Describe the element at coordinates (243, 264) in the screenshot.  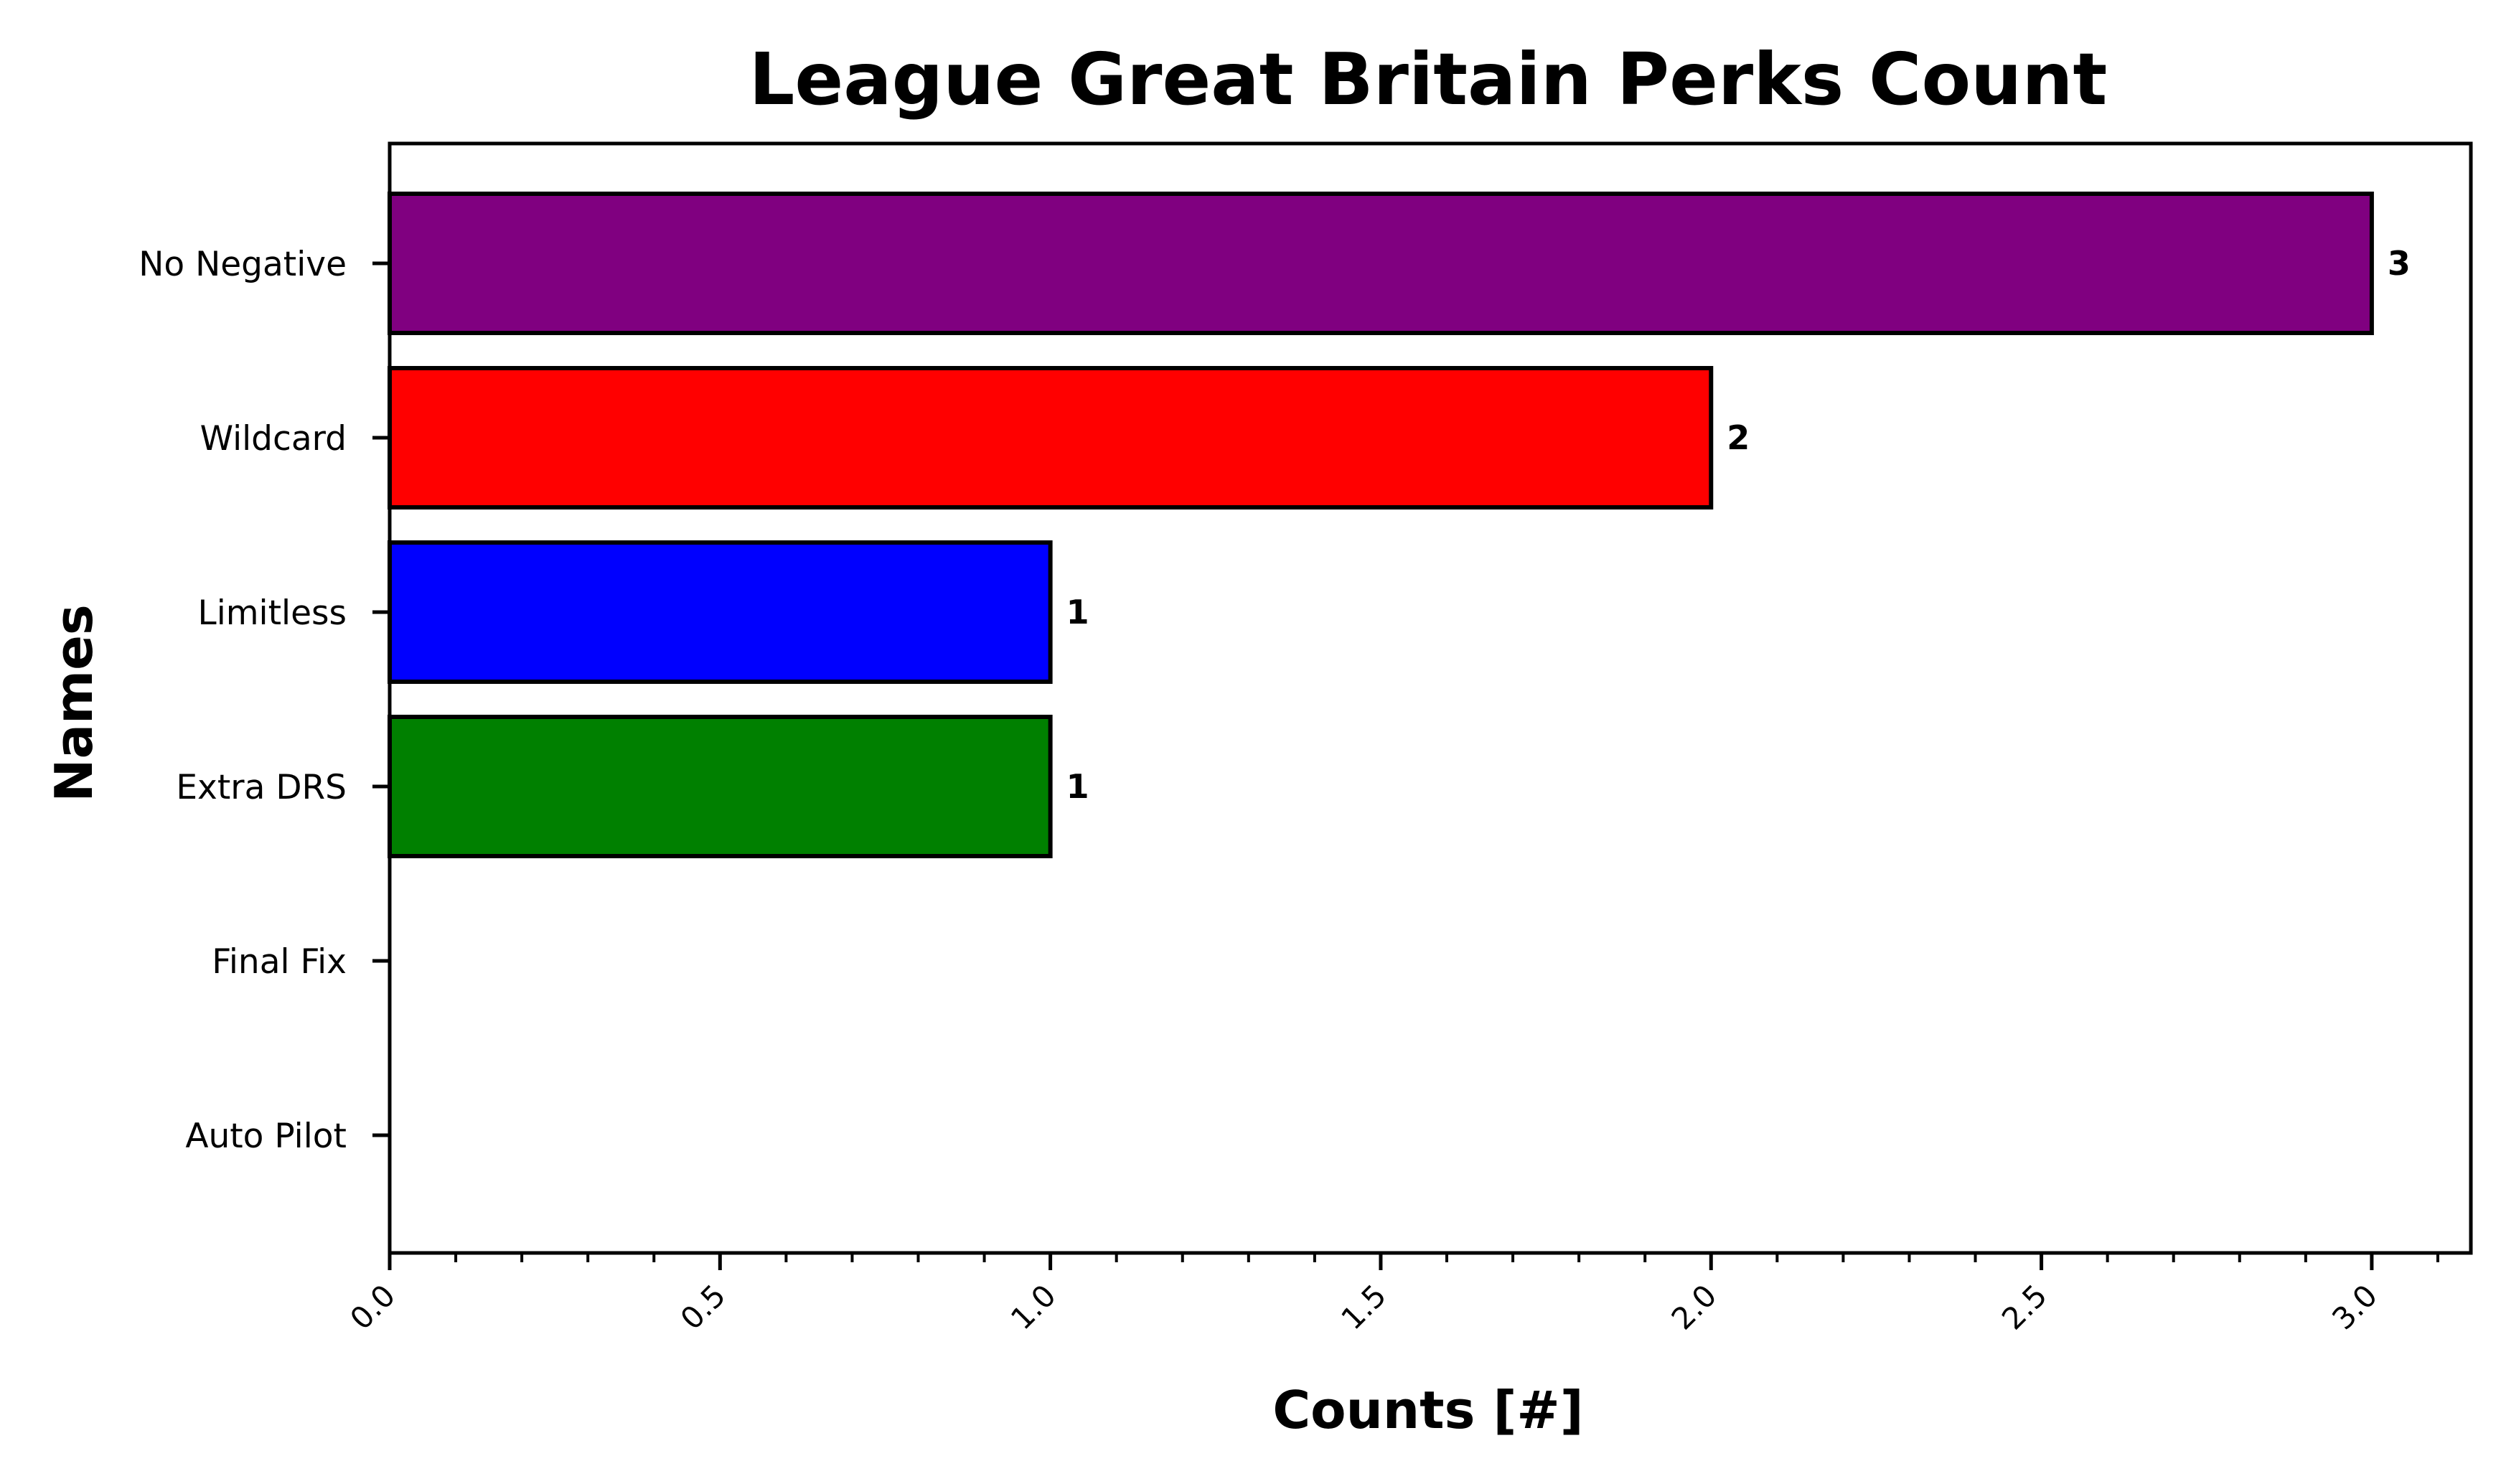
I see `y-tick-label: No Negative` at that location.